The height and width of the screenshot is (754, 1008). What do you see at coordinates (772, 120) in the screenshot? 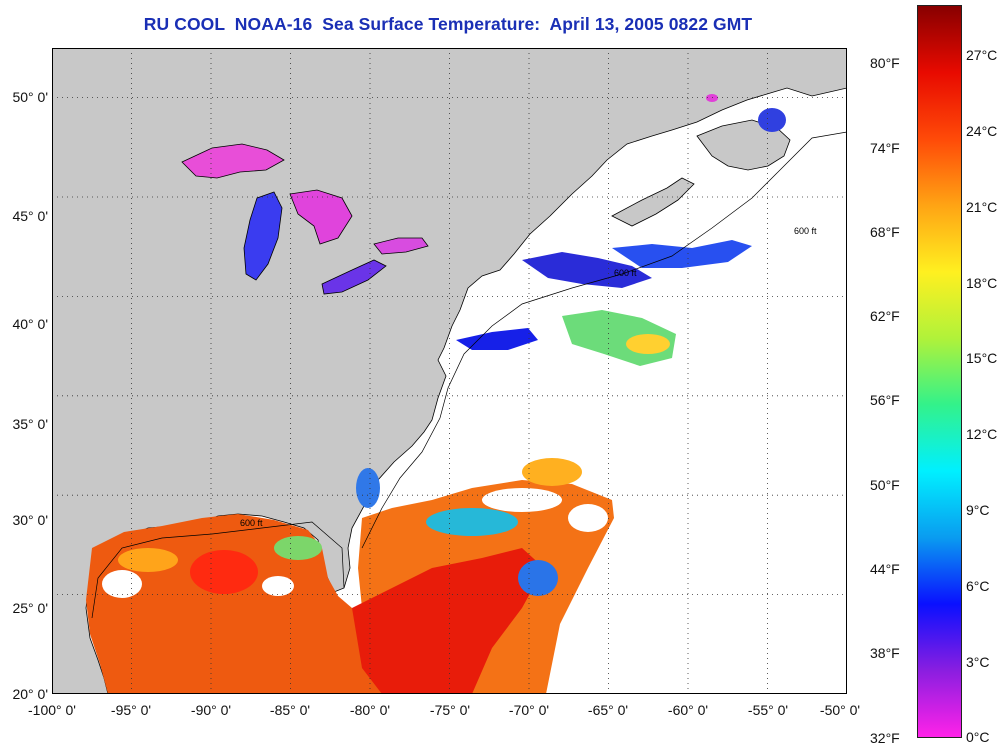
I see `sst-newfoundland-cold` at bounding box center [772, 120].